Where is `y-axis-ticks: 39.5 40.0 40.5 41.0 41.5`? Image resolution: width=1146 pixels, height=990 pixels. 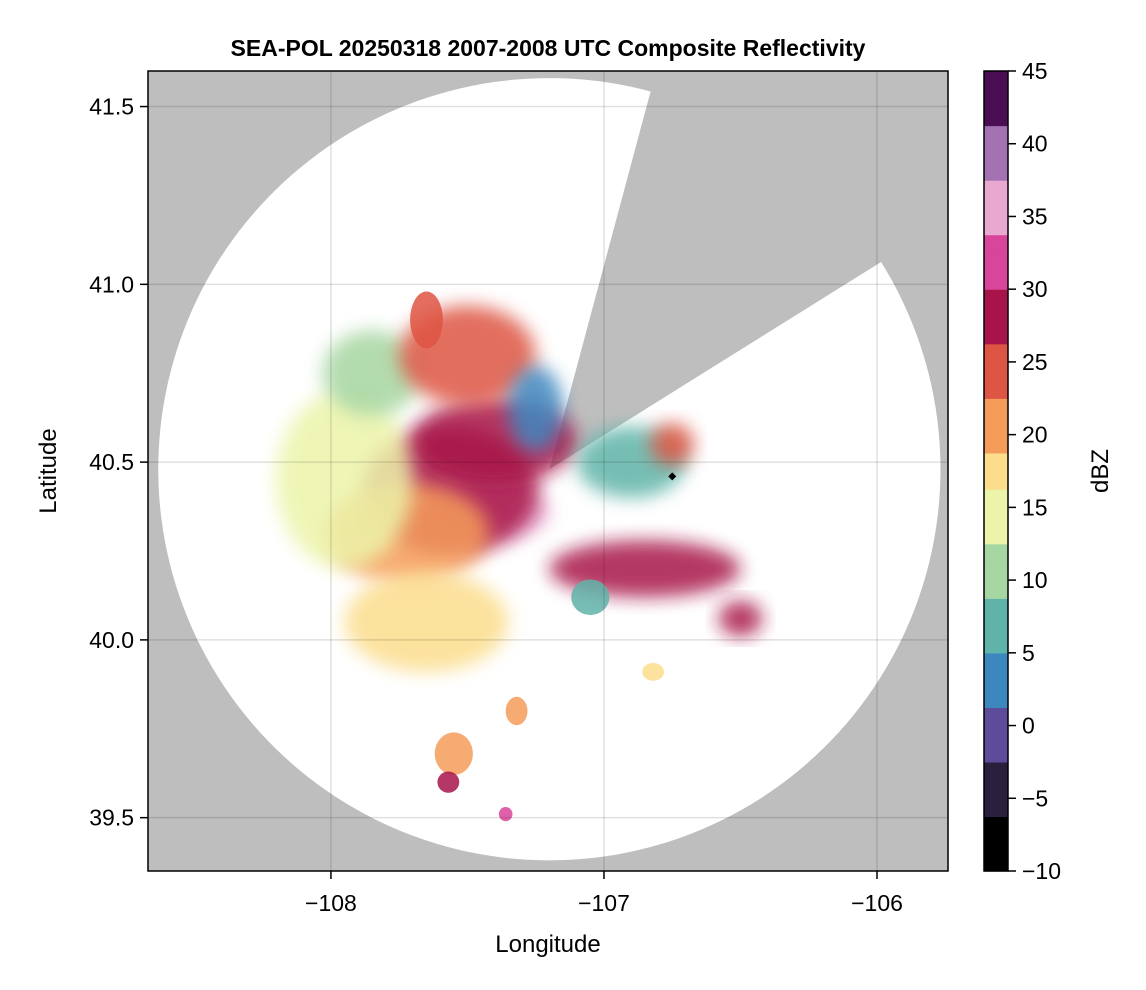 y-axis-ticks: 39.5 40.0 40.5 41.0 41.5 is located at coordinates (118, 462).